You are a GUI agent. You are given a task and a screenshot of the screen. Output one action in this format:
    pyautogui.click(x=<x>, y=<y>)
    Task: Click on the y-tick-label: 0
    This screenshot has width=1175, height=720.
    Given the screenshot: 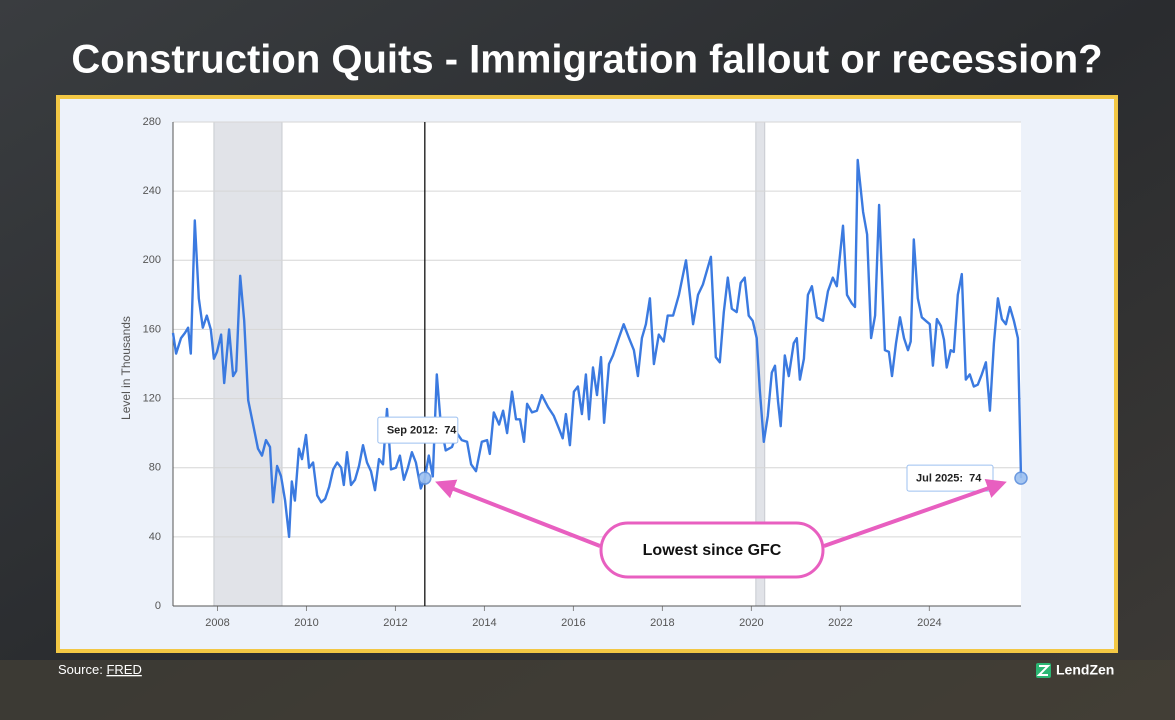 What is the action you would take?
    pyautogui.click(x=158, y=606)
    